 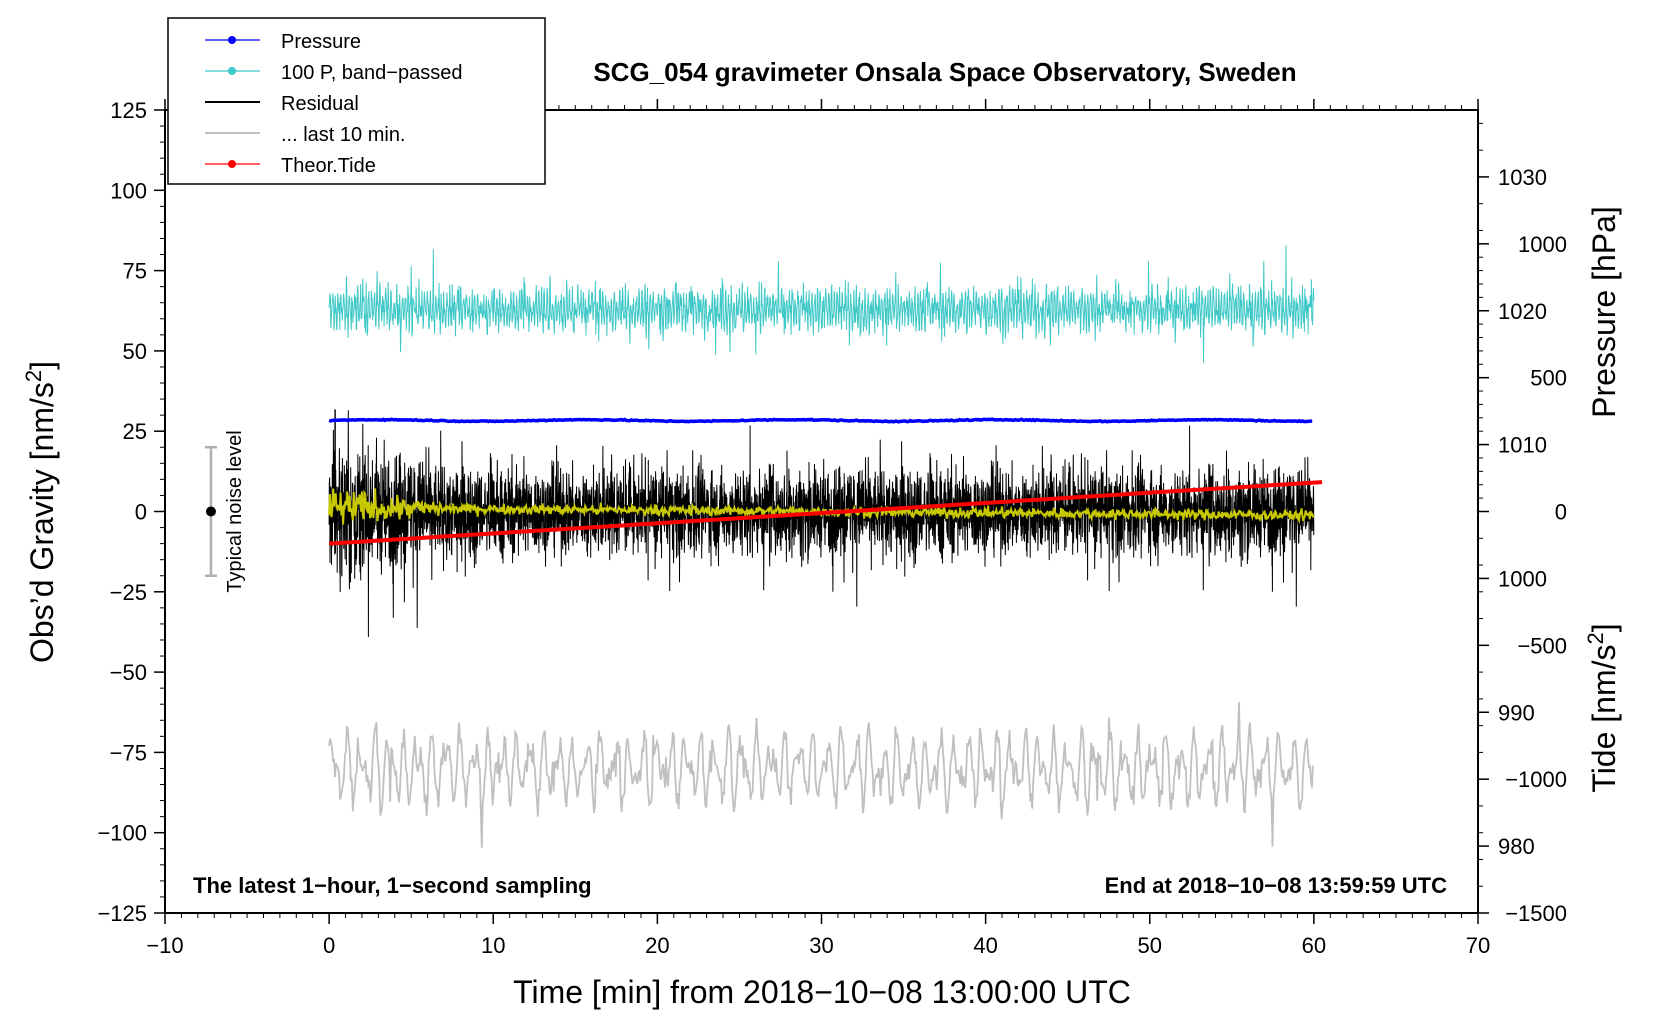 I want to click on tide-label-main: Tide [nm/s, so click(x=1604, y=718).